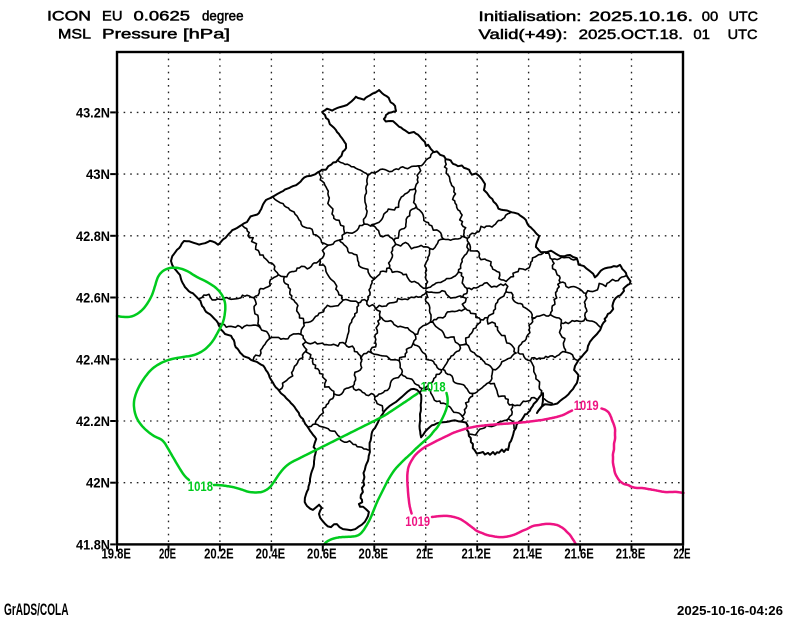  What do you see at coordinates (93, 544) in the screenshot?
I see `svg-text: 41.8N` at bounding box center [93, 544].